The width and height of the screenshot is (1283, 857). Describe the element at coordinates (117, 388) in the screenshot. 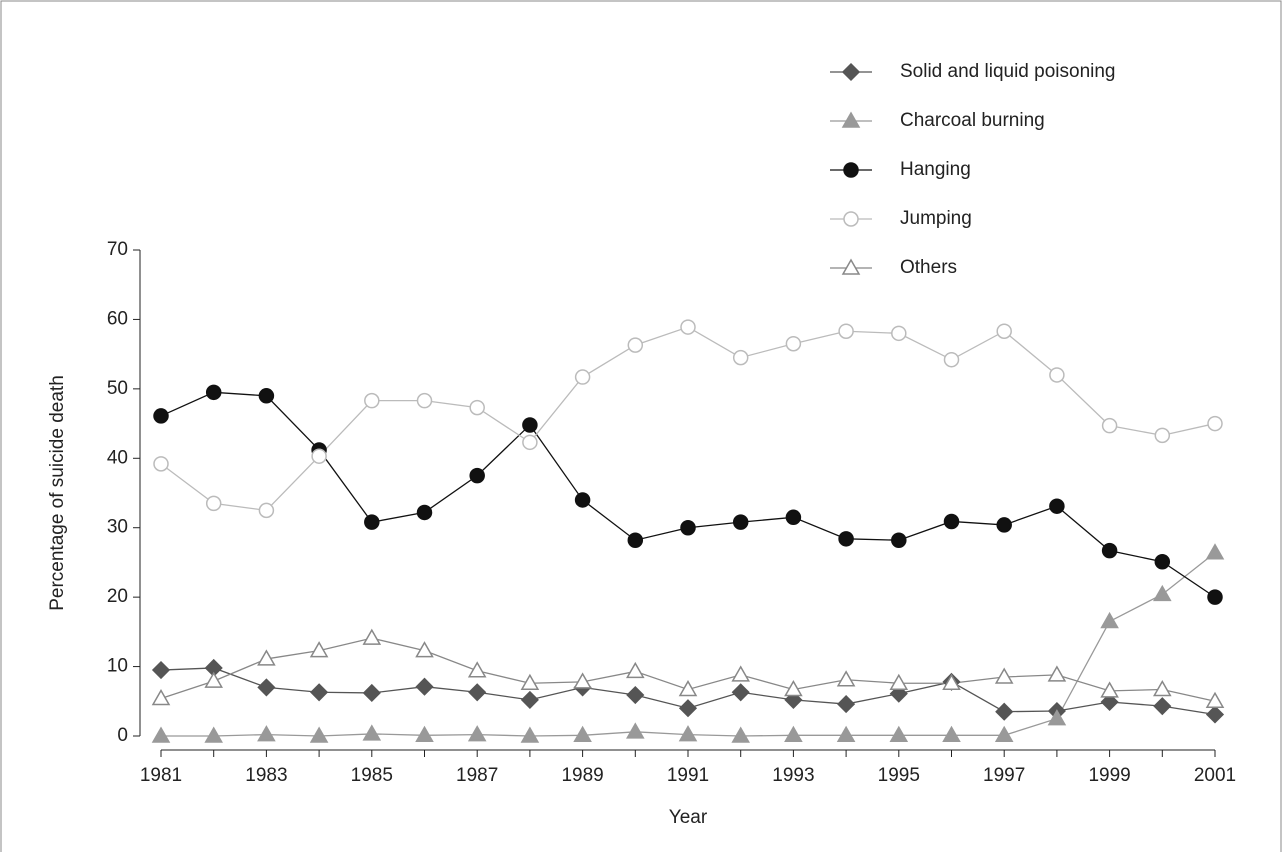

I see `y-tick-label: 50` at that location.